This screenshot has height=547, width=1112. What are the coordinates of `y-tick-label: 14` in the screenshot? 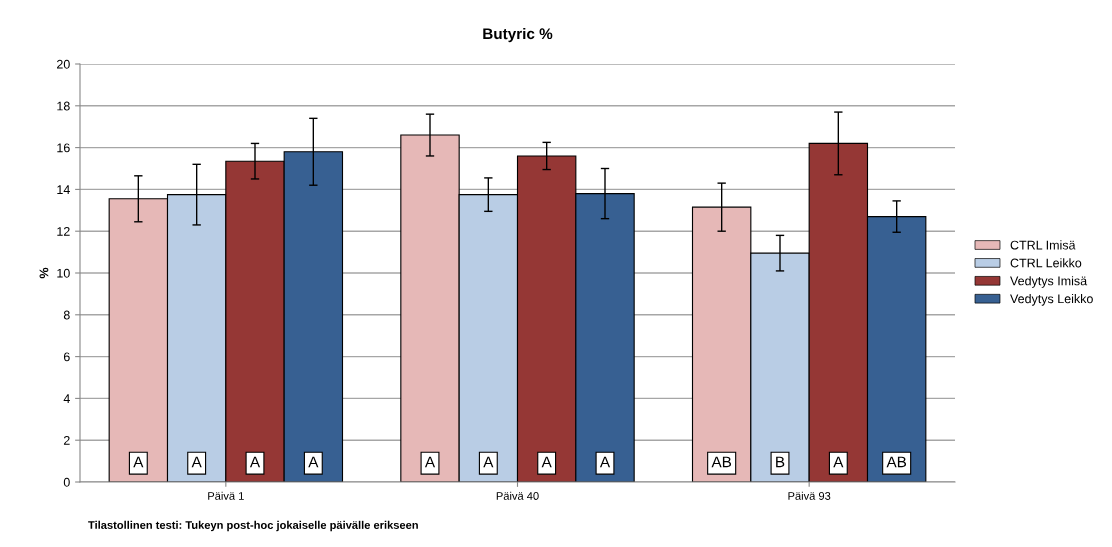 It's located at (63, 189).